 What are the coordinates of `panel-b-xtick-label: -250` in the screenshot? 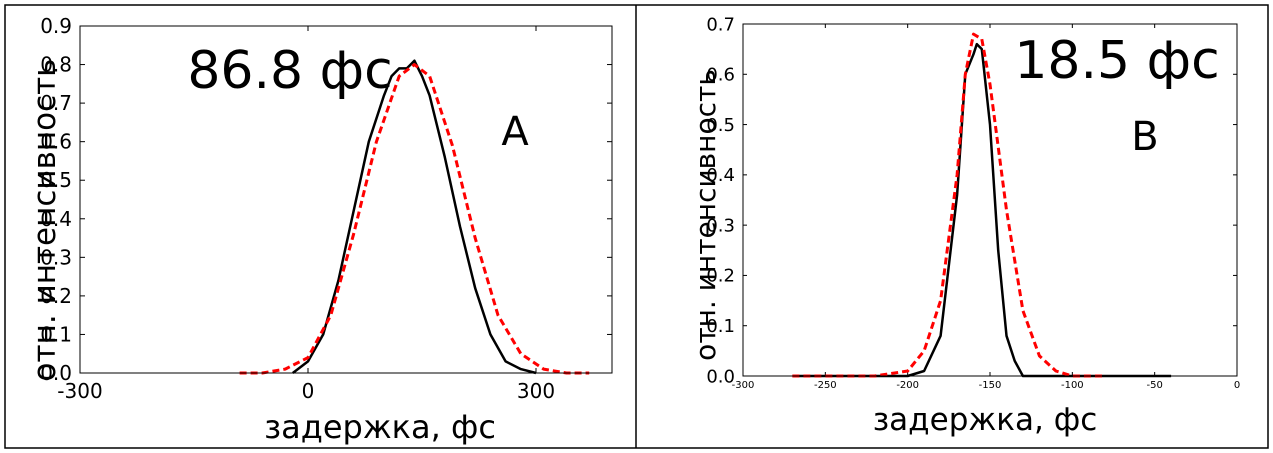 It's located at (825, 385).